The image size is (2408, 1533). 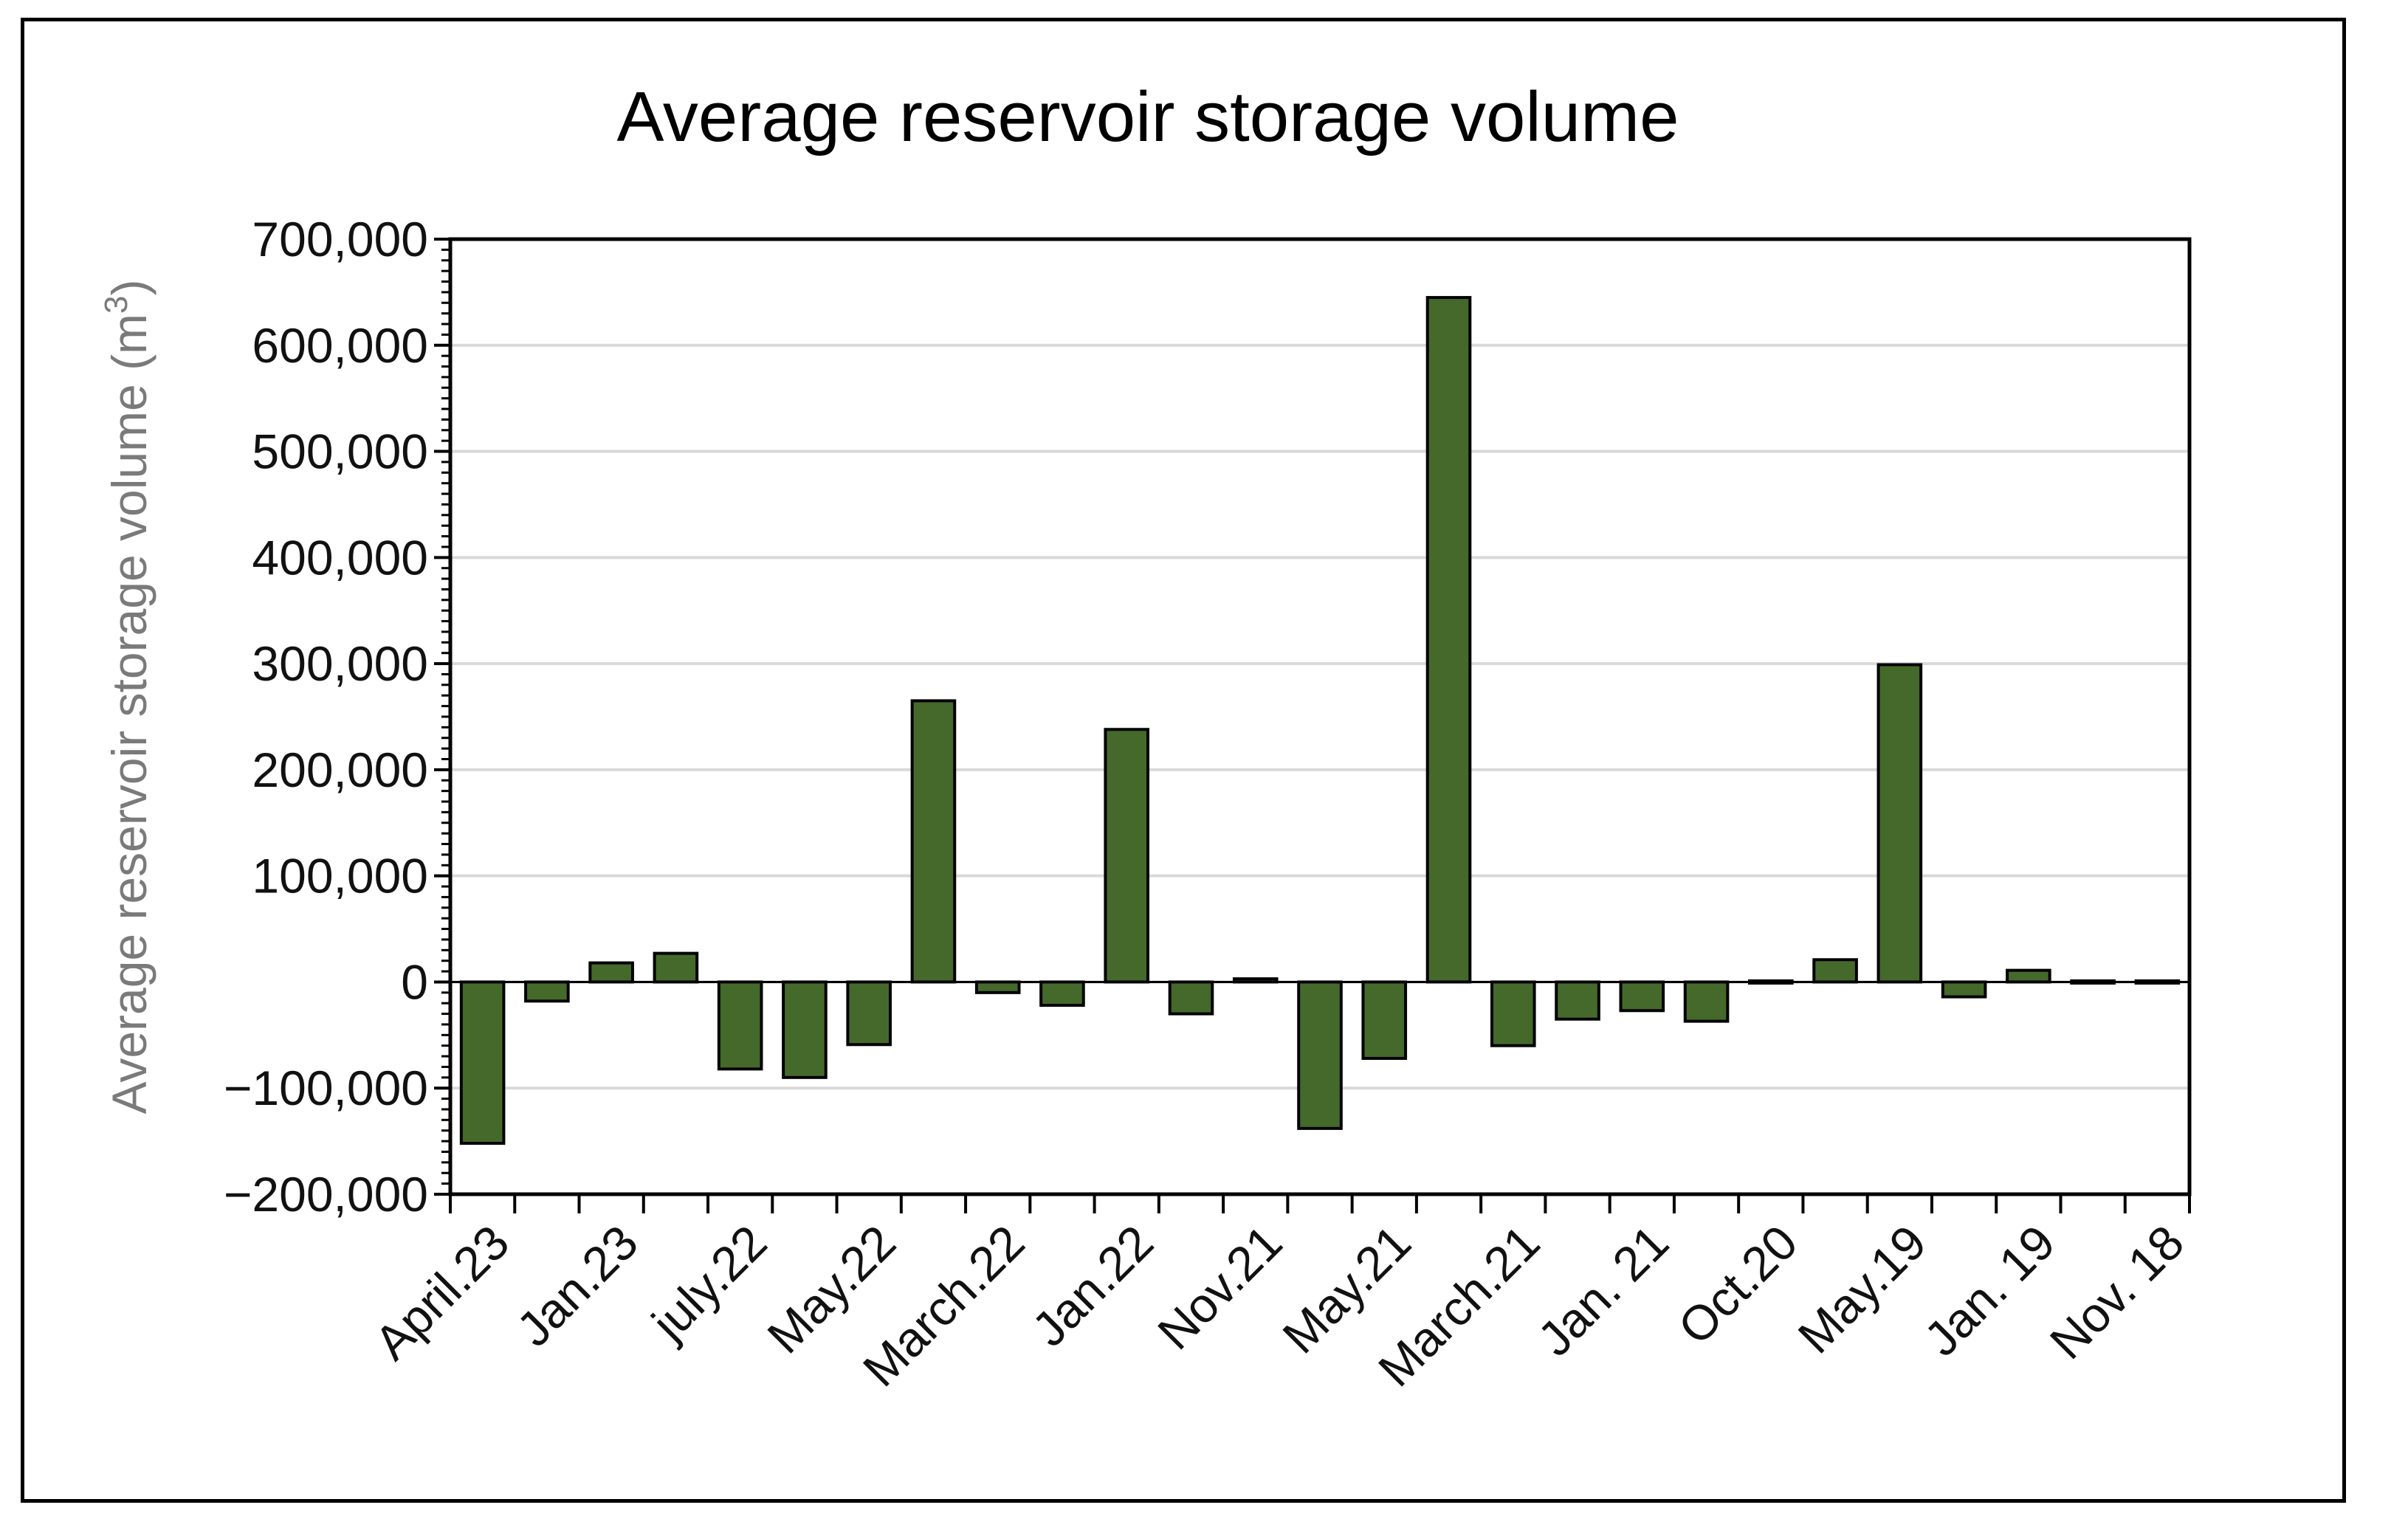 I want to click on x-tick-label: Jan.23, so click(x=577, y=1286).